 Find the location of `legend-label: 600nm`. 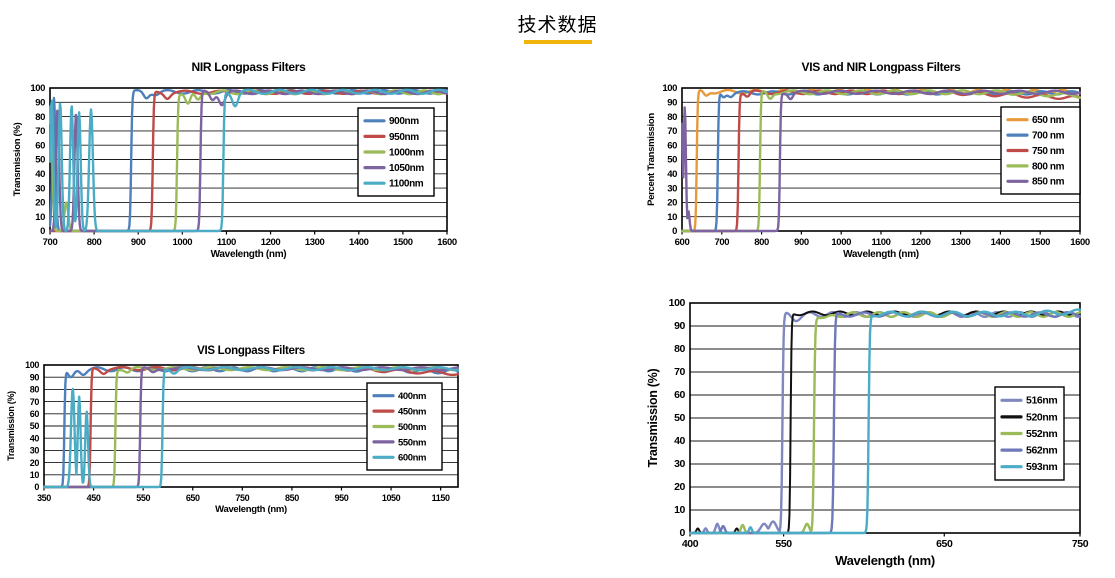

legend-label: 600nm is located at coordinates (412, 458).